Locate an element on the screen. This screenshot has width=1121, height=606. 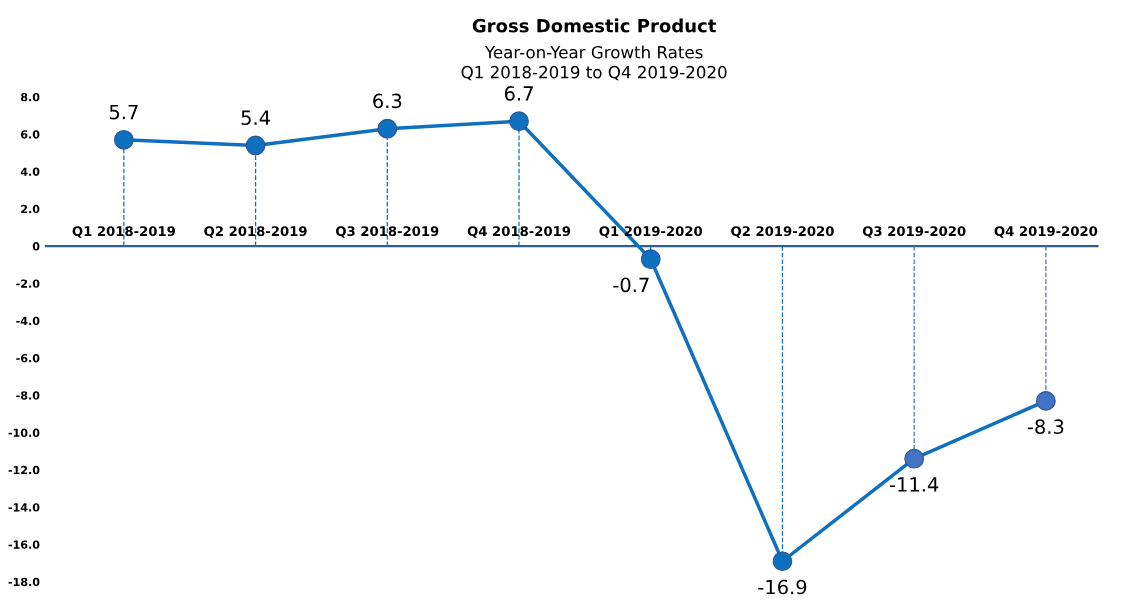
x-tick-label: Q2 2019-2020 is located at coordinates (782, 232).